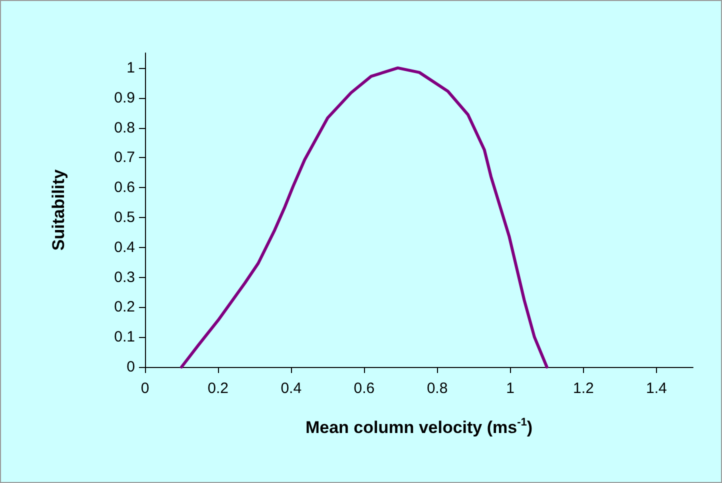 This screenshot has width=722, height=483. What do you see at coordinates (124, 307) in the screenshot?
I see `y-tick-label: 0.2` at bounding box center [124, 307].